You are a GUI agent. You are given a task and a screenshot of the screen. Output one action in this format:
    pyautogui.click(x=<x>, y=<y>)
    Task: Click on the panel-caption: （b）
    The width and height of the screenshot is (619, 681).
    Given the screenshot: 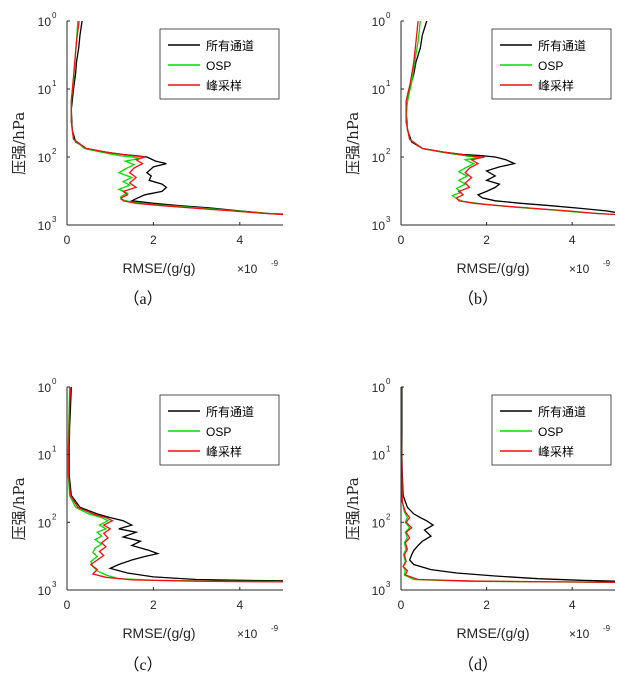 What is the action you would take?
    pyautogui.click(x=478, y=299)
    